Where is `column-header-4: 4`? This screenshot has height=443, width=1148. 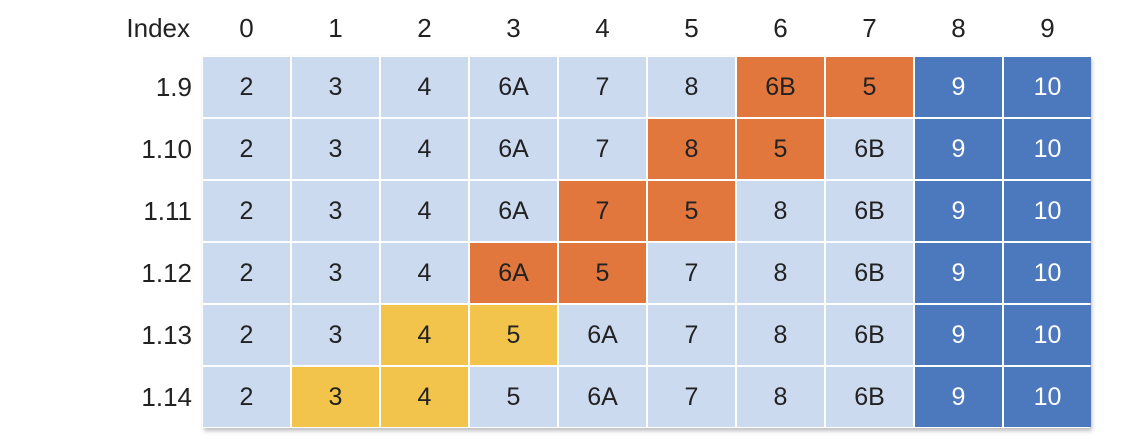 column-header-4: 4 is located at coordinates (602, 27).